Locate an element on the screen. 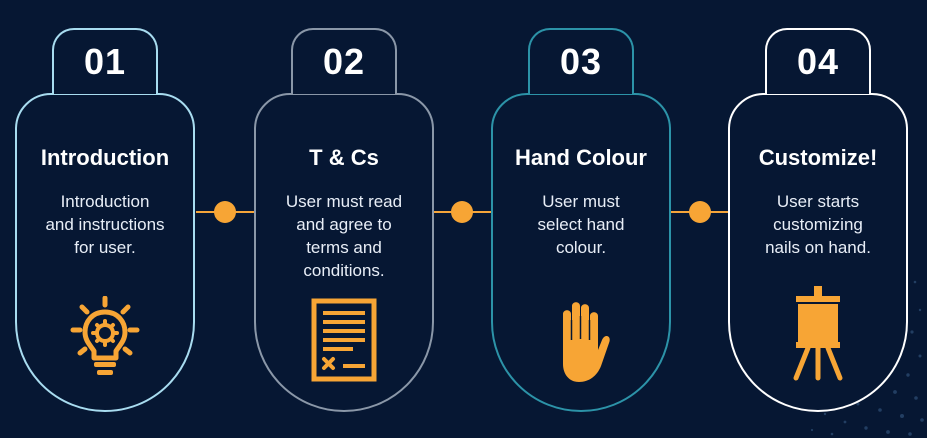 This screenshot has height=438, width=927. hand-icon is located at coordinates (586, 342).